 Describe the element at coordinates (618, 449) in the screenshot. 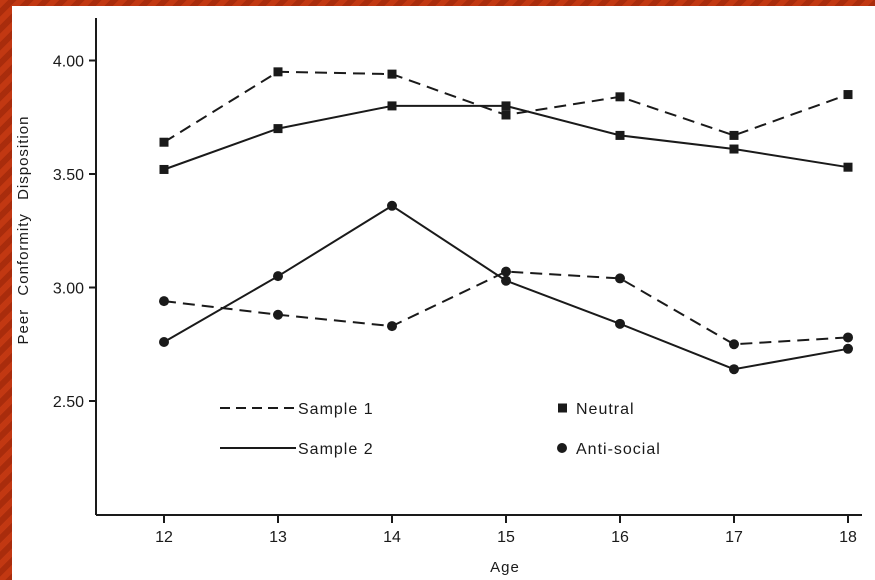

I see `legend-label: Anti-social` at that location.